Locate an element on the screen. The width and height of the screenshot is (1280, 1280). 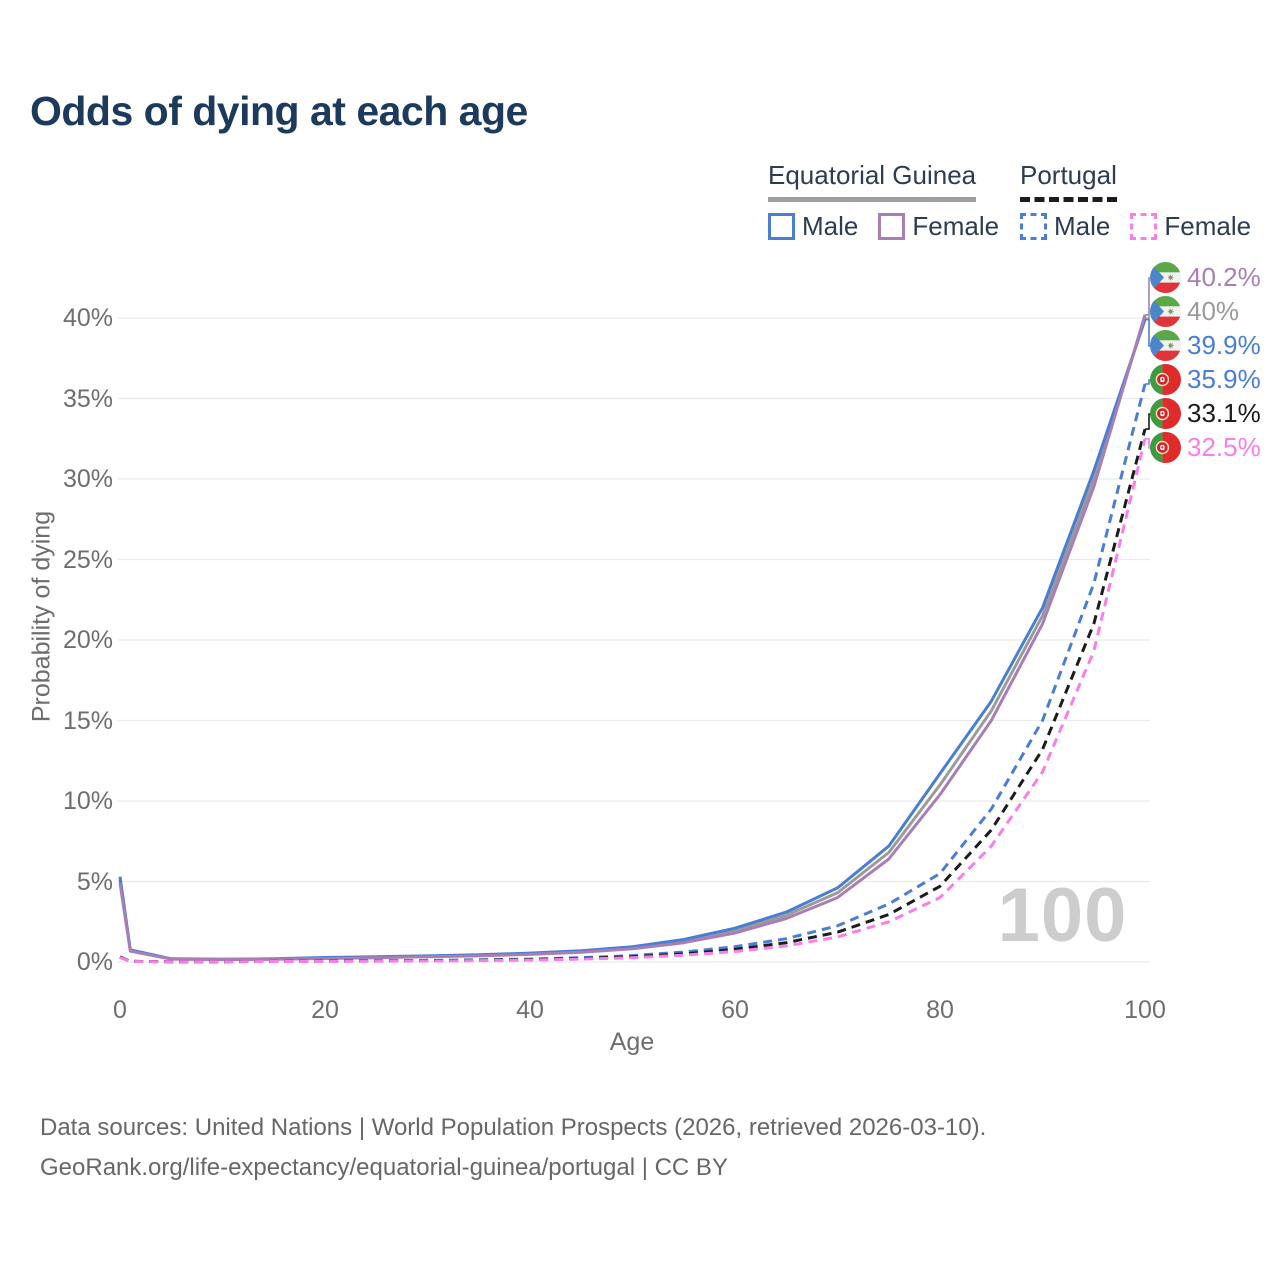
page-title: Odds of dying at each age is located at coordinates (279, 111).